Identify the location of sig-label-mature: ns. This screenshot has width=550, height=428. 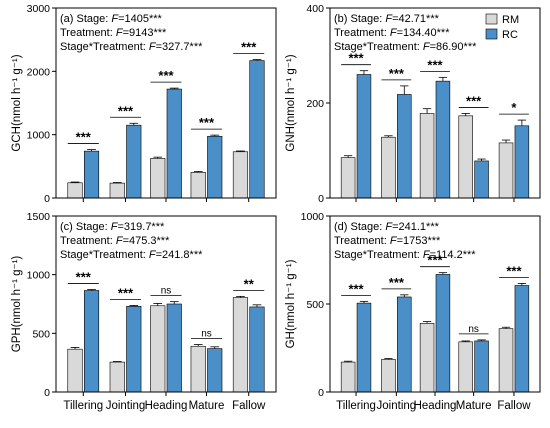
(473, 329).